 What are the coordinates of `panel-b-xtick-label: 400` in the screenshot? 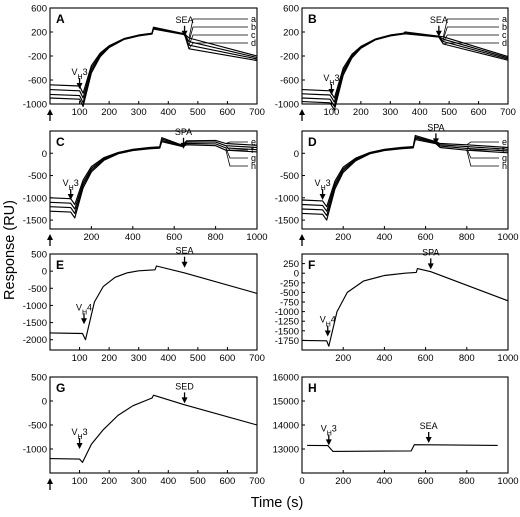 It's located at (420, 112).